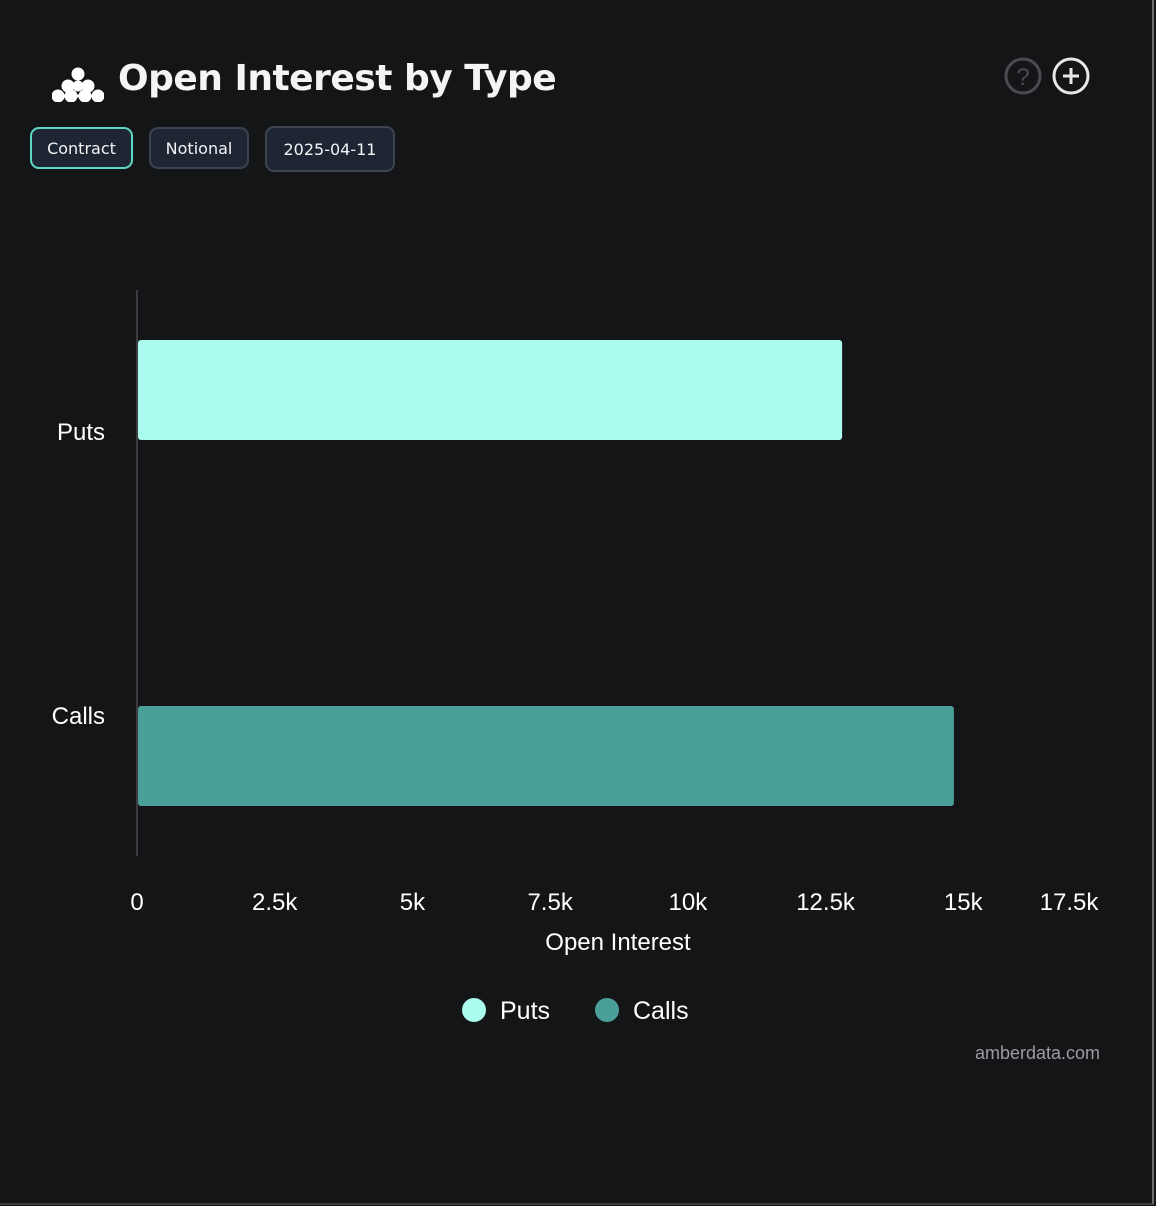  I want to click on legend-swatch-calls, so click(607, 1010).